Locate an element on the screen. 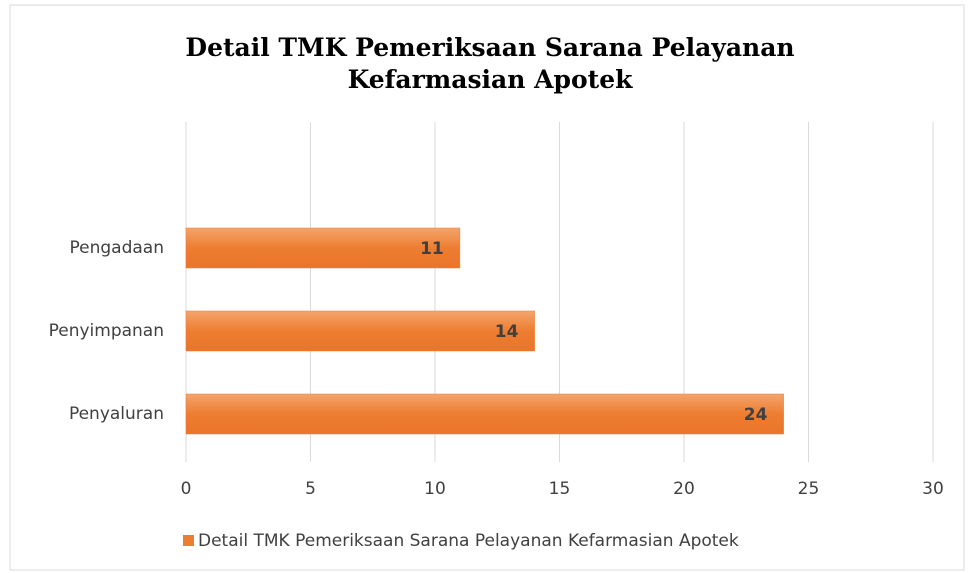 The width and height of the screenshot is (969, 573). data-label: 11 is located at coordinates (432, 249).